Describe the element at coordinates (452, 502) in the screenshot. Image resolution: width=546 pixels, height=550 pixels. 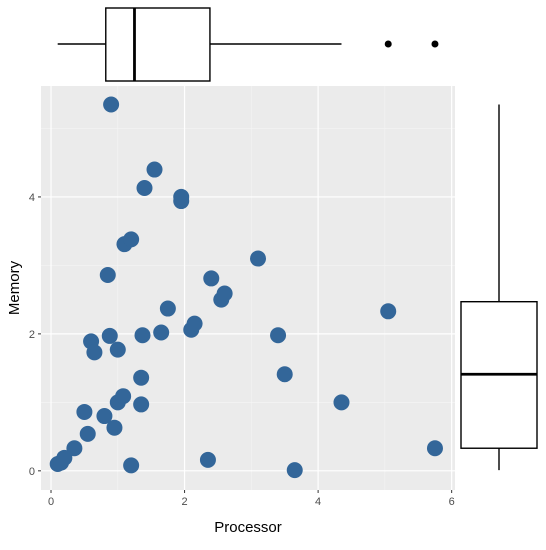
I see `x-tick-label: 6` at that location.